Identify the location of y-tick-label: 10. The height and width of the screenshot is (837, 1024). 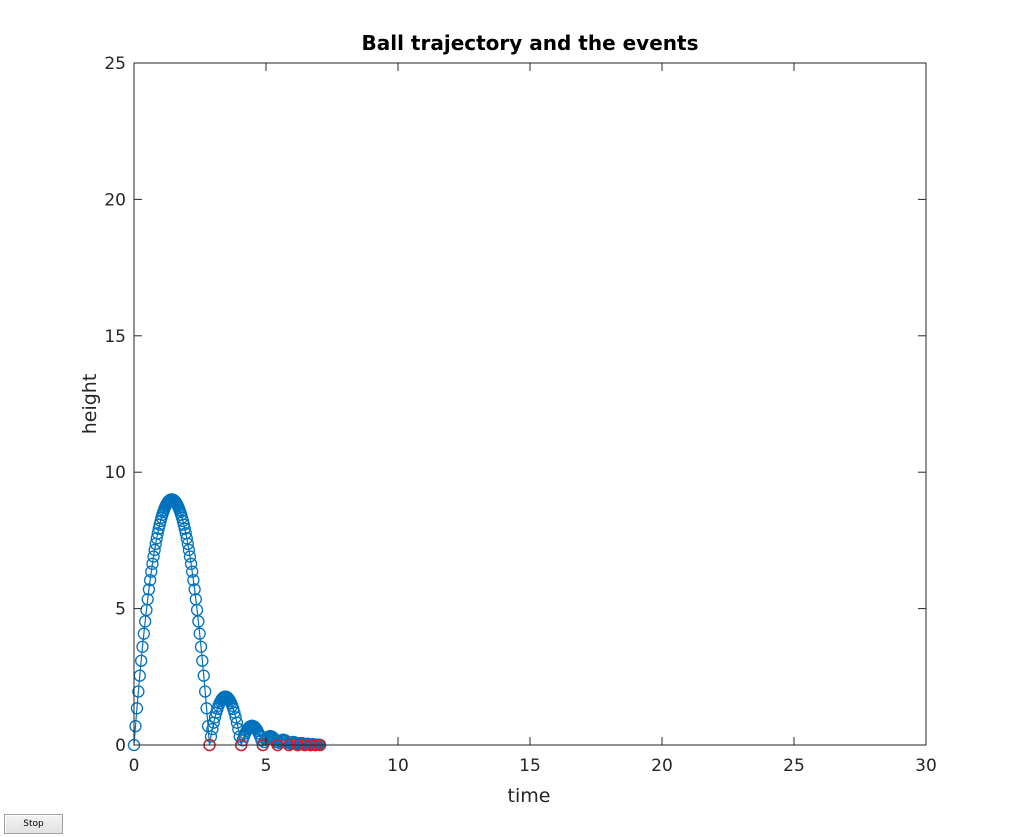
(115, 473).